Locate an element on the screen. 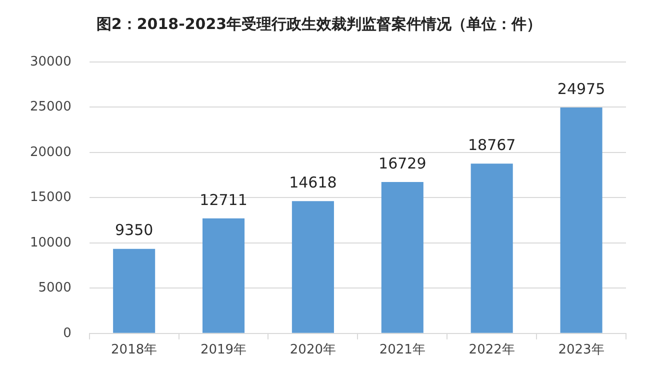 This screenshot has height=369, width=650. data-label: 12711 is located at coordinates (224, 199).